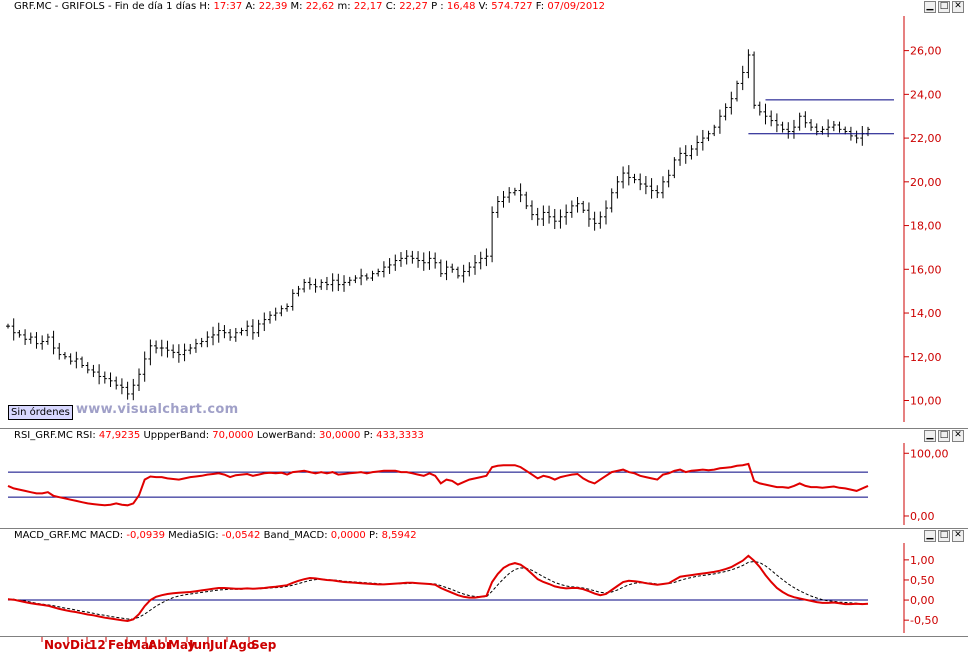  Describe the element at coordinates (86, 435) in the screenshot. I see `rsi-label: RSI:` at that location.